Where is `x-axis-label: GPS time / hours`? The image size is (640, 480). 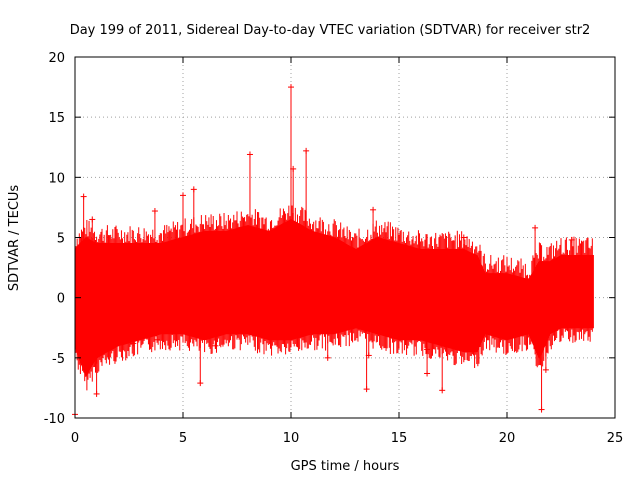 x-axis-label: GPS time / hours is located at coordinates (345, 466).